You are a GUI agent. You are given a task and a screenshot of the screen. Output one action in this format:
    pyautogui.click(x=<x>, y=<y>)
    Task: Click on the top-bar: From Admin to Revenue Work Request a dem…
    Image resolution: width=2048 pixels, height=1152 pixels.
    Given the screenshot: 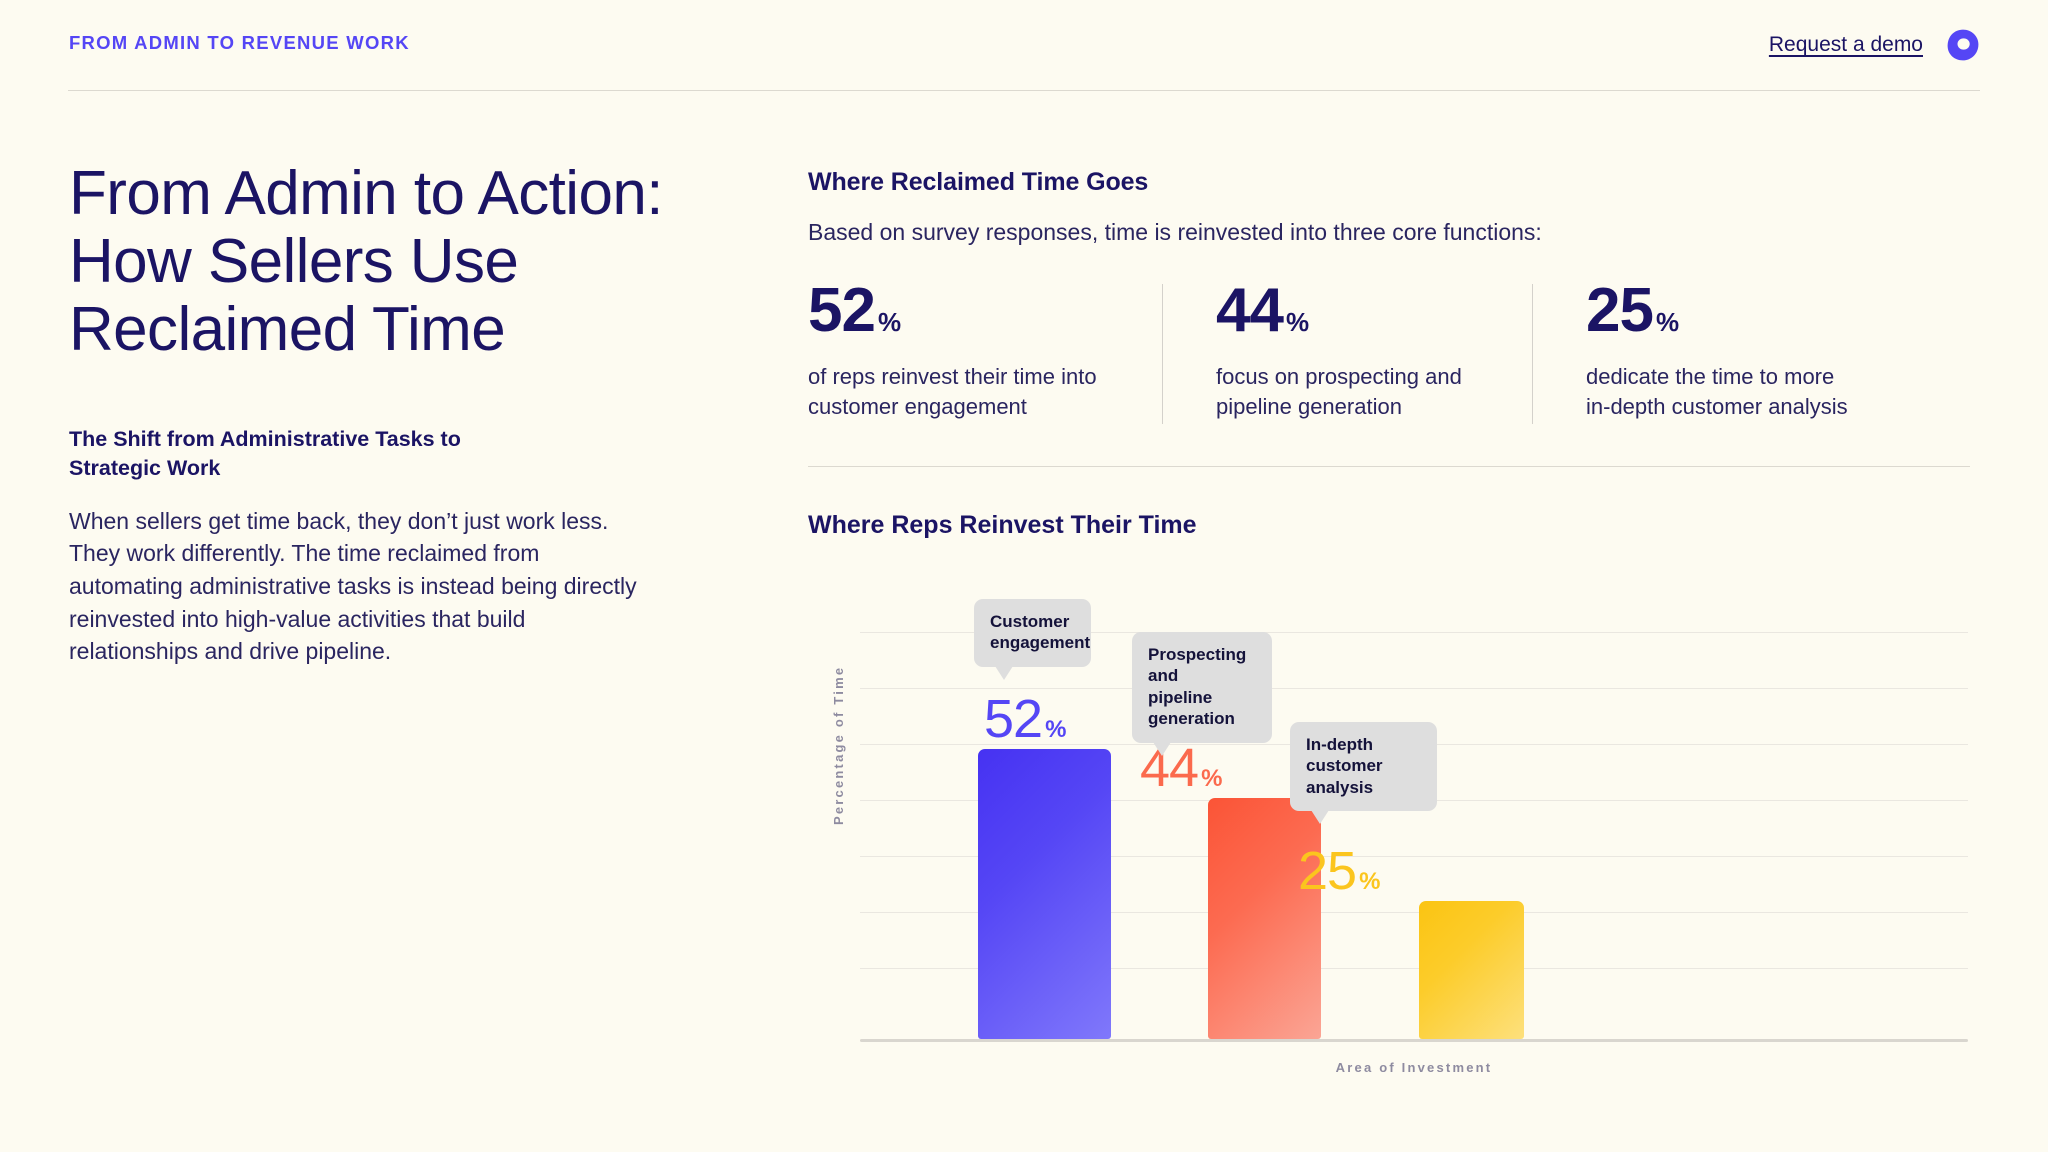 What is the action you would take?
    pyautogui.click(x=1024, y=46)
    